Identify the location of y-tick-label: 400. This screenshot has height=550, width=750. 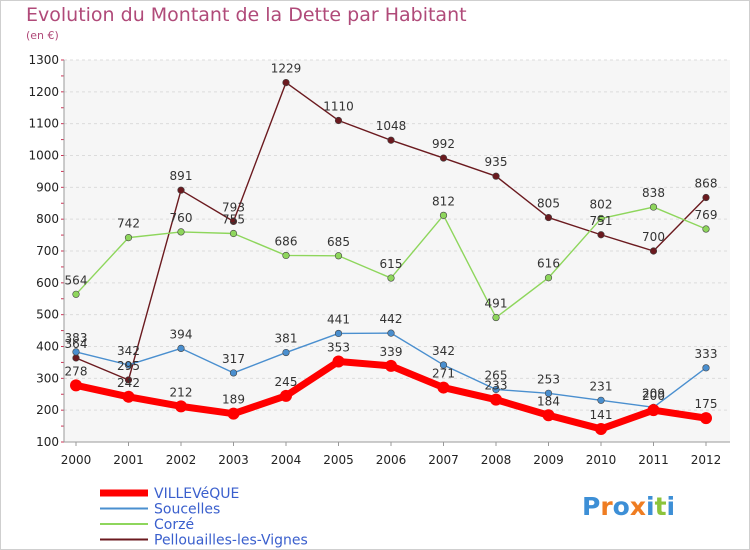
(47, 347).